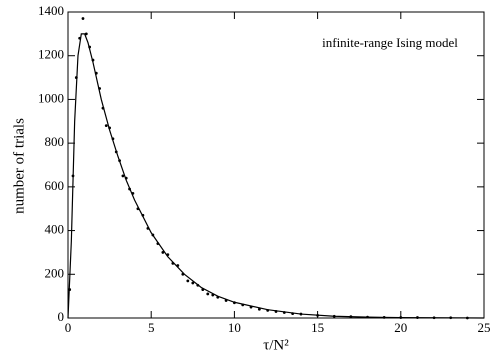 Image resolution: width=495 pixels, height=363 pixels. What do you see at coordinates (390, 42) in the screenshot?
I see `annotation: infinite-range Ising model` at bounding box center [390, 42].